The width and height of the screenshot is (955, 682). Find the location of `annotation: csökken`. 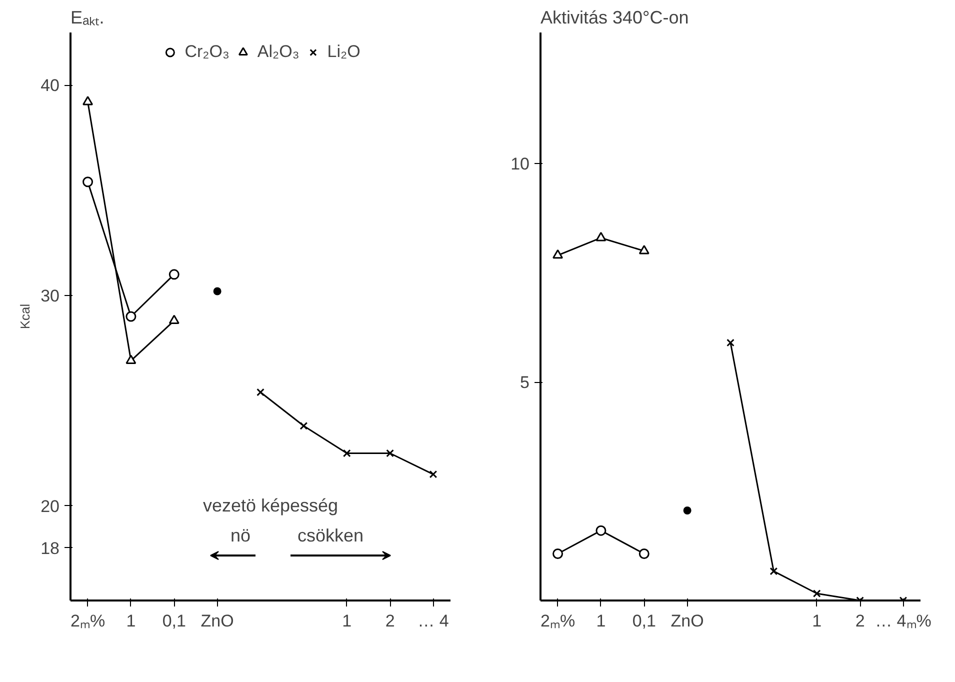

annotation: csökken is located at coordinates (330, 536).